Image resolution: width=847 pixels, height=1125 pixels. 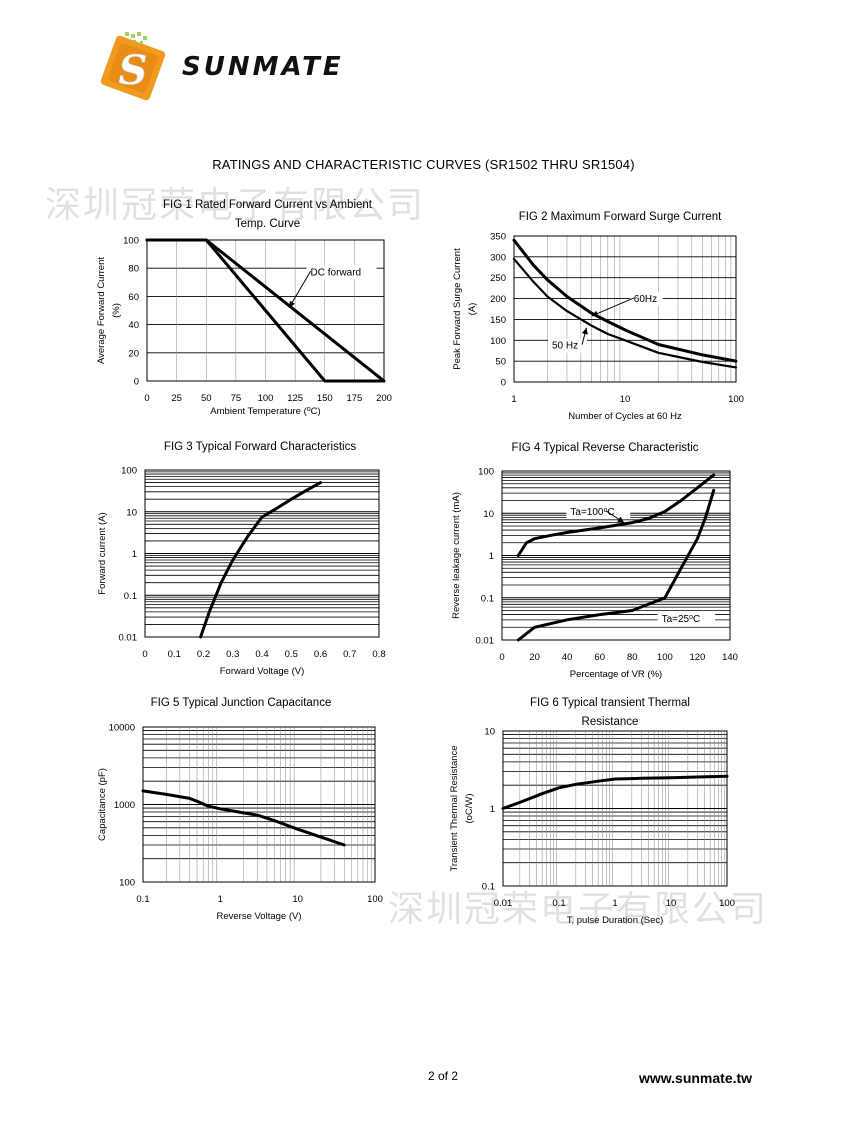 What do you see at coordinates (599, 657) in the screenshot?
I see `fig4-x-tick-label: 60` at bounding box center [599, 657].